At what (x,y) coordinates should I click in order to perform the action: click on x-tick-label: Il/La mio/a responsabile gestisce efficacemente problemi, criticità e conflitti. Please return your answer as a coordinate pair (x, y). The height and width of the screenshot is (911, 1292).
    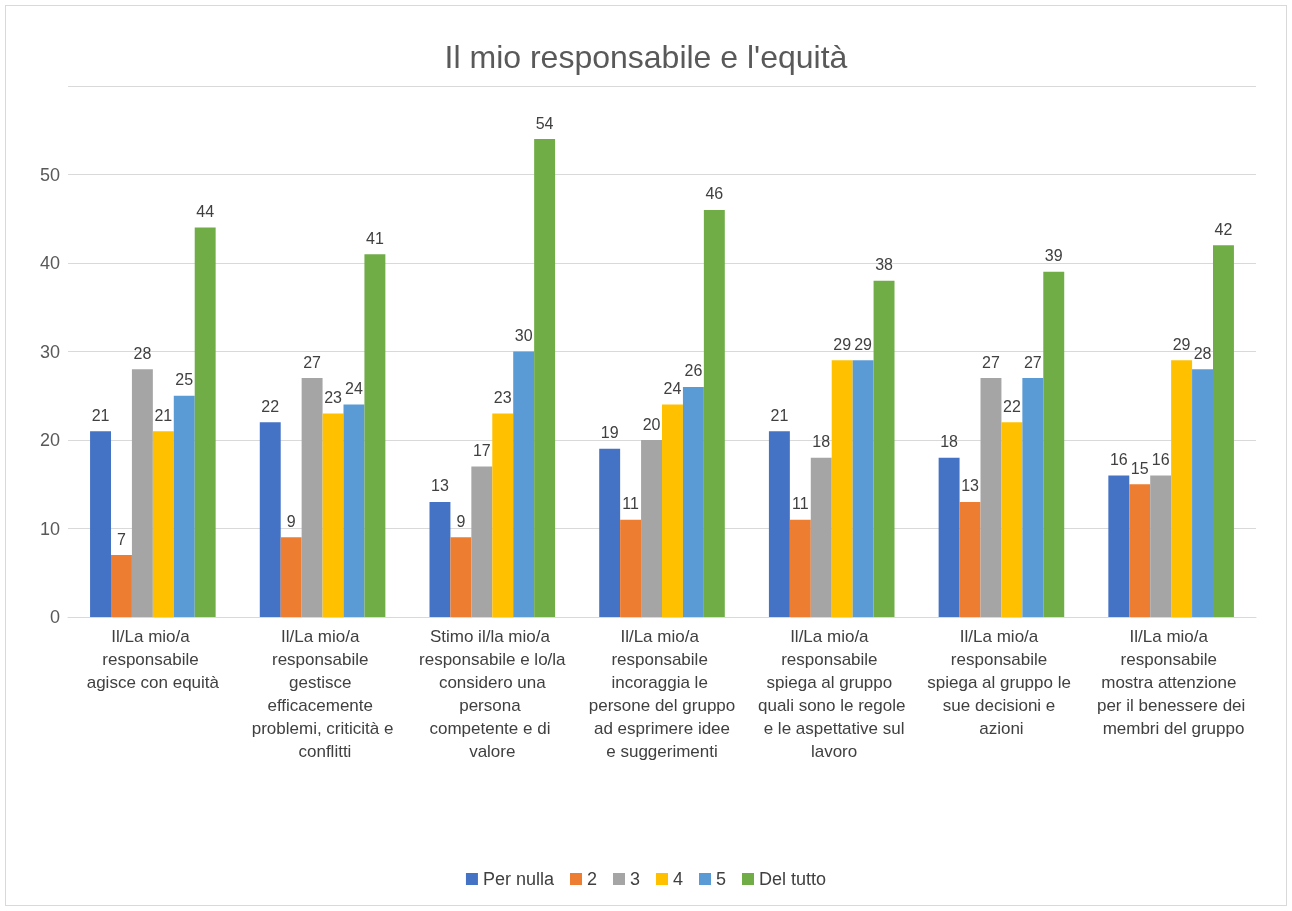
    Looking at the image, I should click on (322, 694).